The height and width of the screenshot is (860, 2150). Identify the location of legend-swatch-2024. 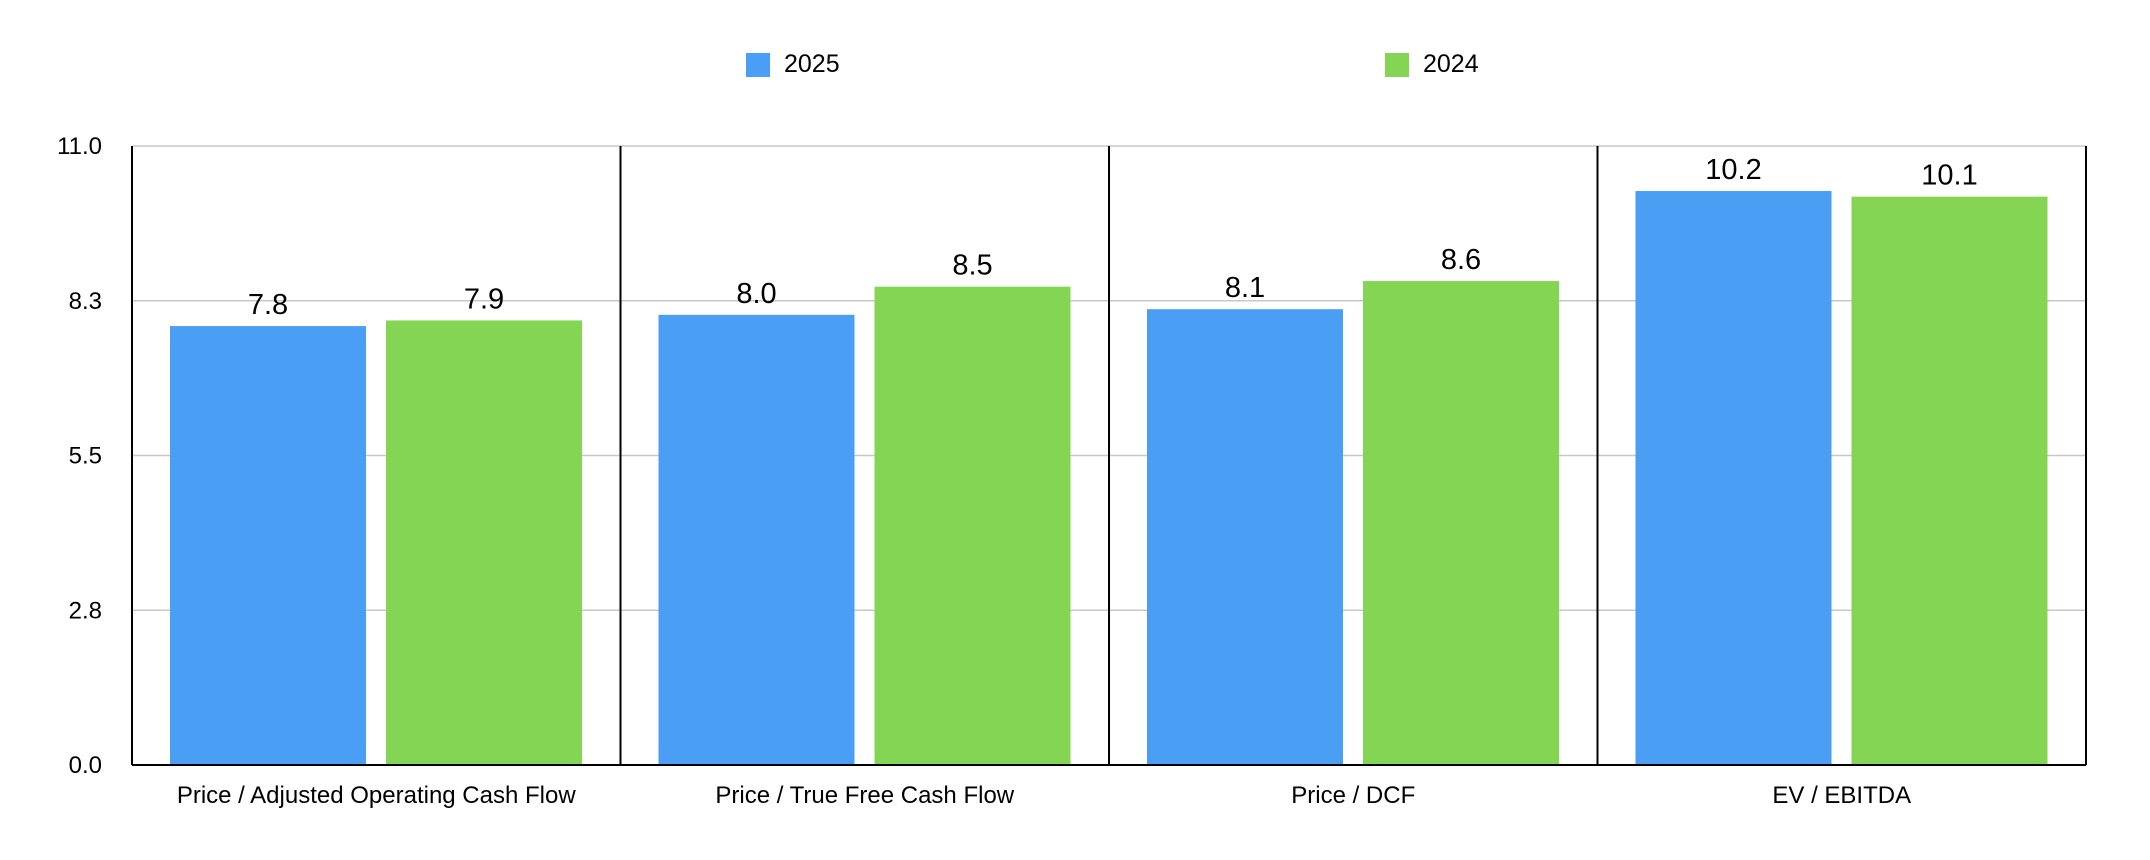
(1397, 64).